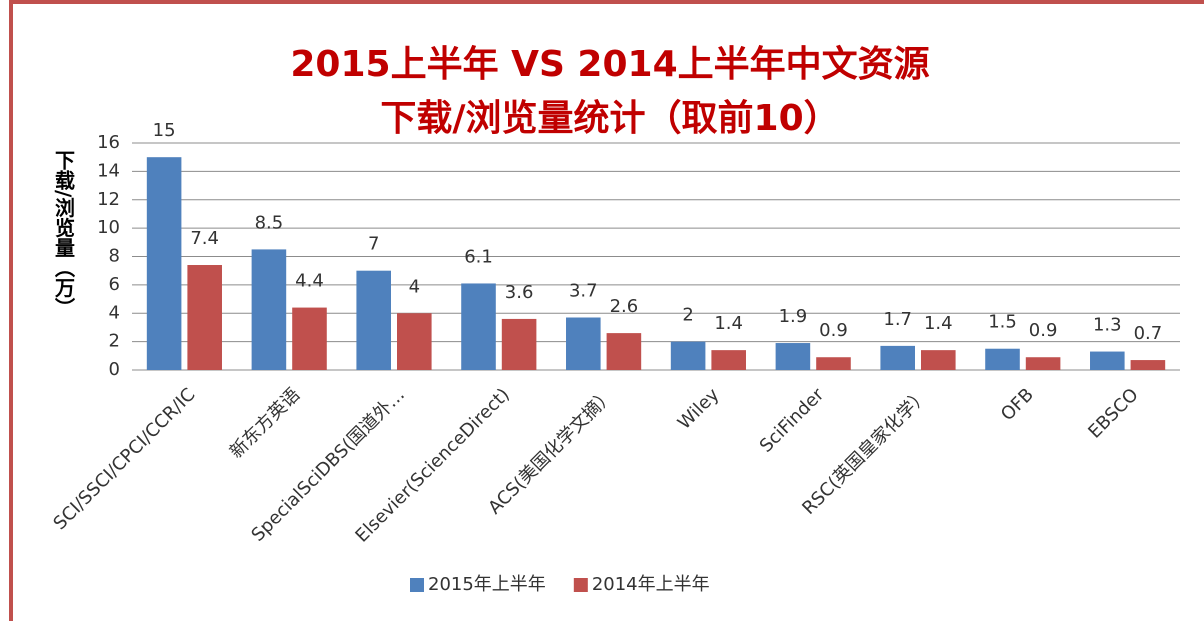 This screenshot has width=1204, height=621. What do you see at coordinates (114, 312) in the screenshot?
I see `y-tick-label: 4` at bounding box center [114, 312].